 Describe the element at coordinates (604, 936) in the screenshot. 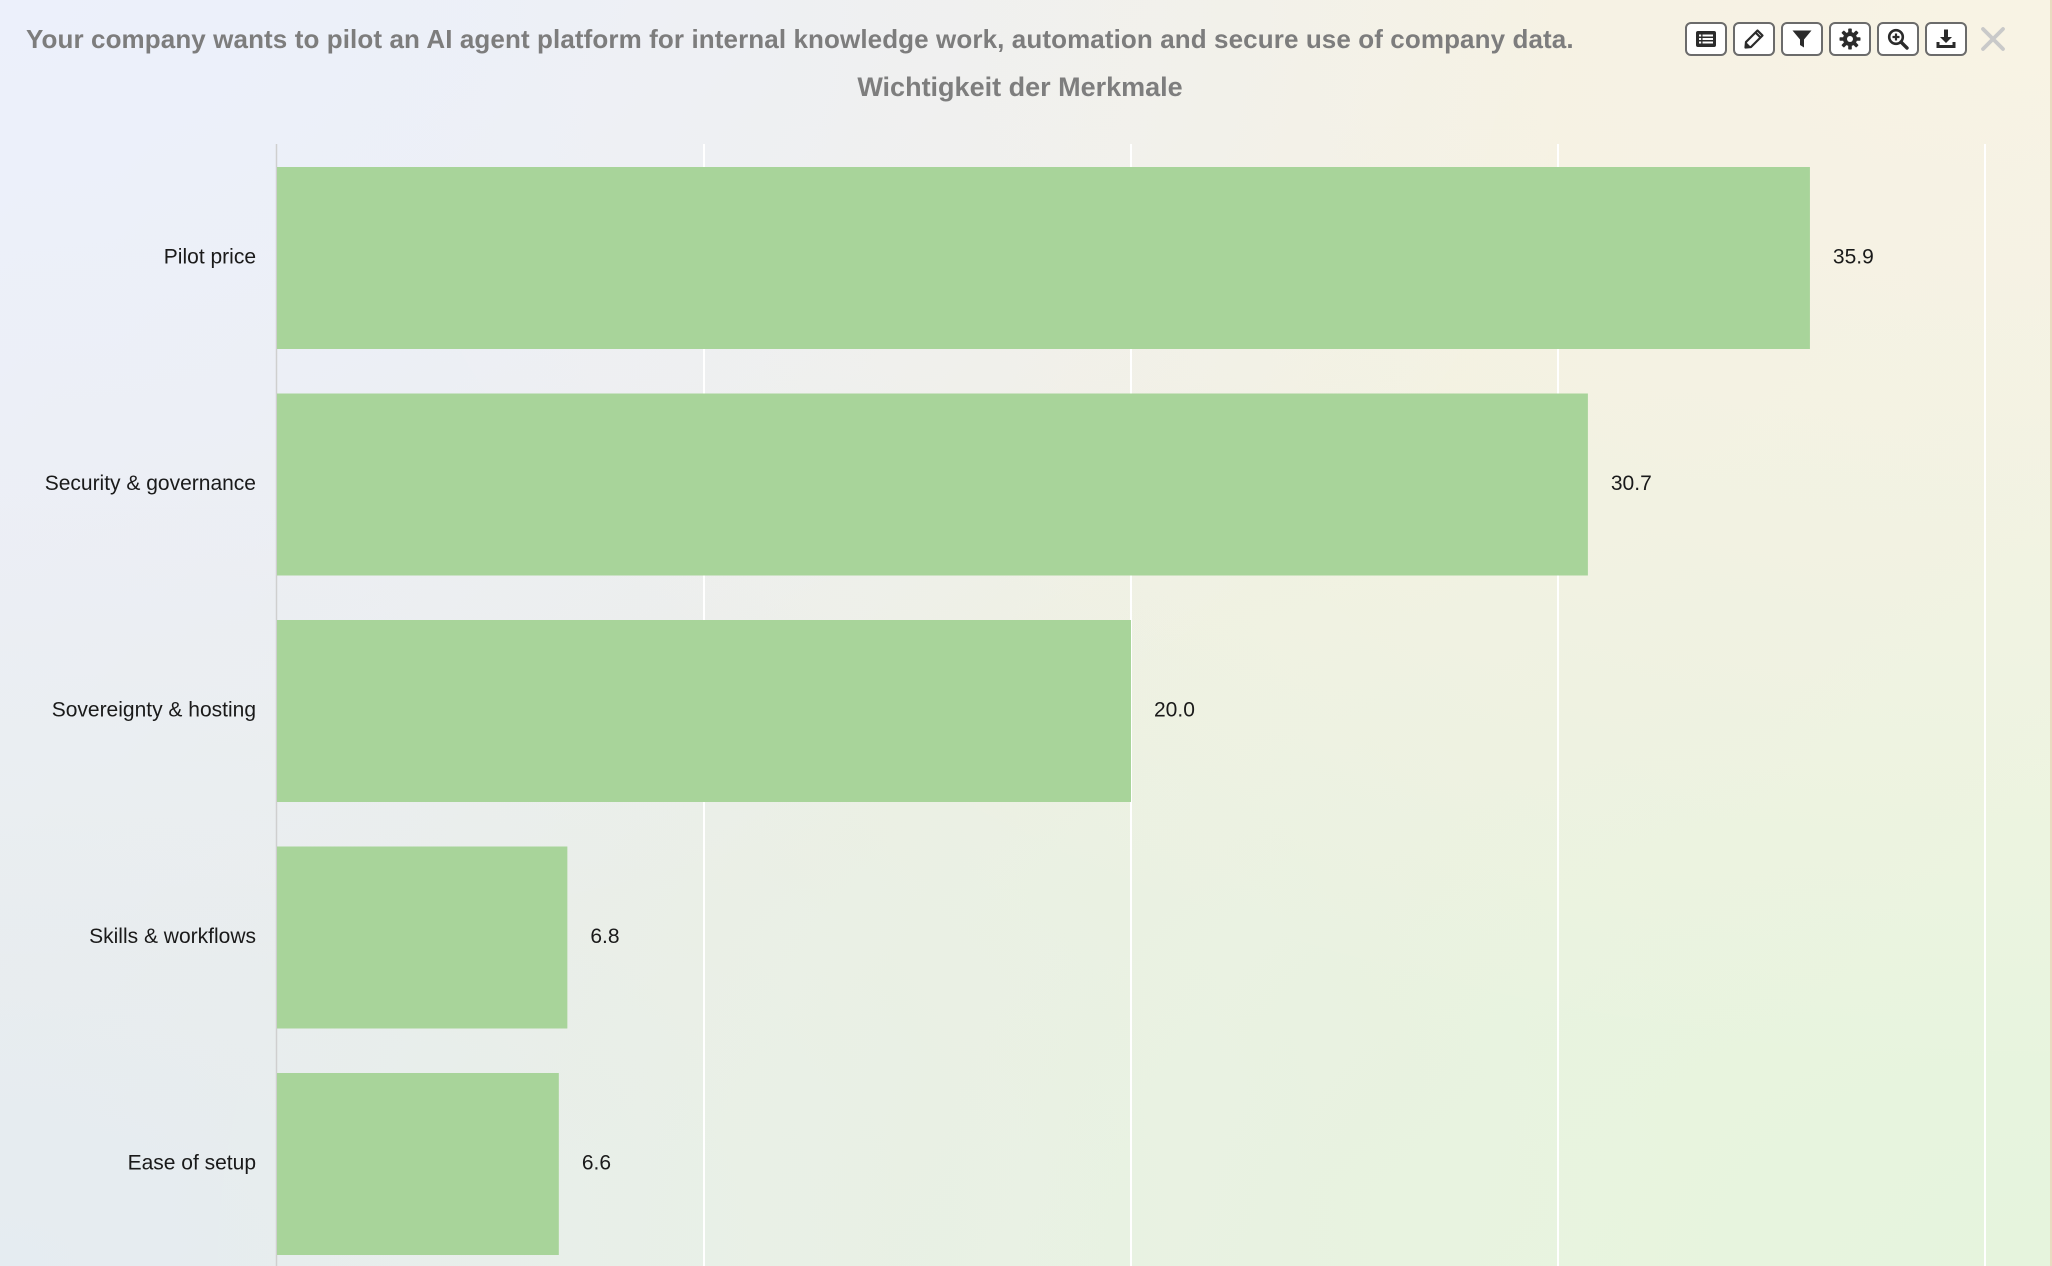

I see `value-label: 6.8` at that location.